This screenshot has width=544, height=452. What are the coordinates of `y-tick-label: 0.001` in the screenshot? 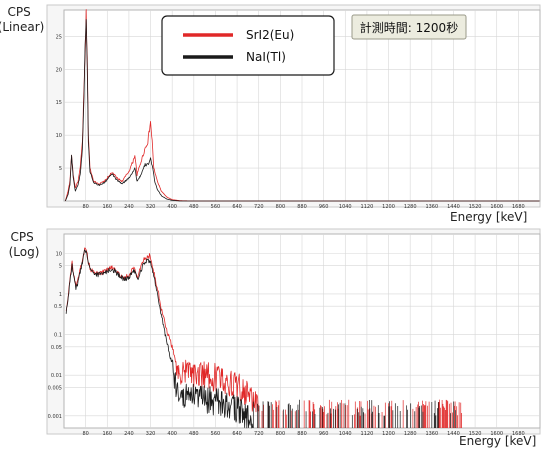 It's located at (55, 417).